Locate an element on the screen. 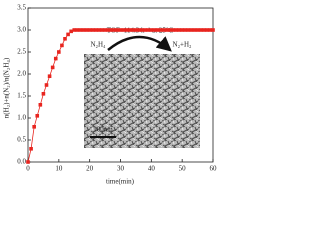  x-axis-title: time(min) is located at coordinates (120, 182).